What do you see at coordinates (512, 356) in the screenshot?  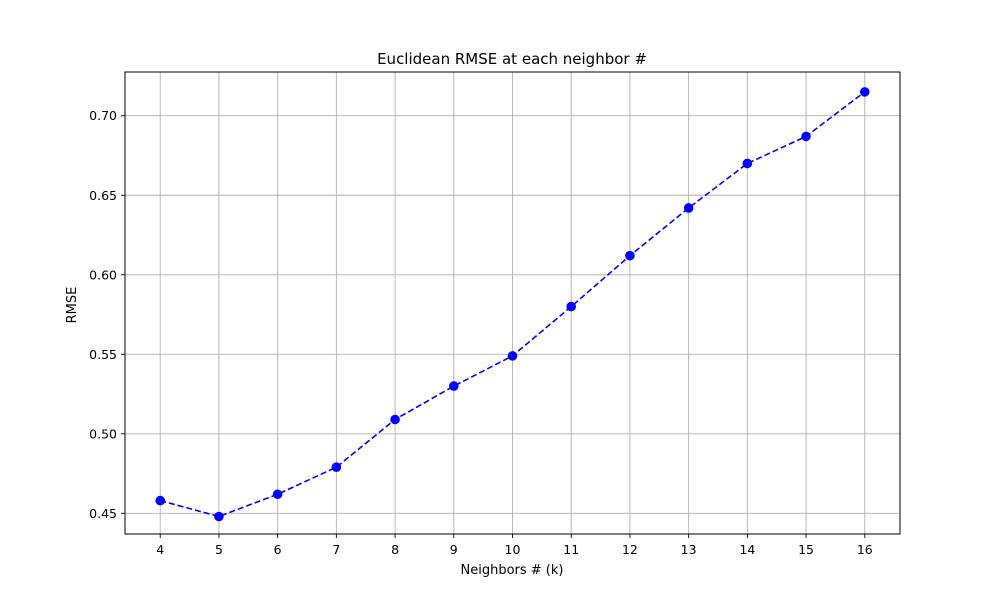 I see `data-point-k10` at bounding box center [512, 356].